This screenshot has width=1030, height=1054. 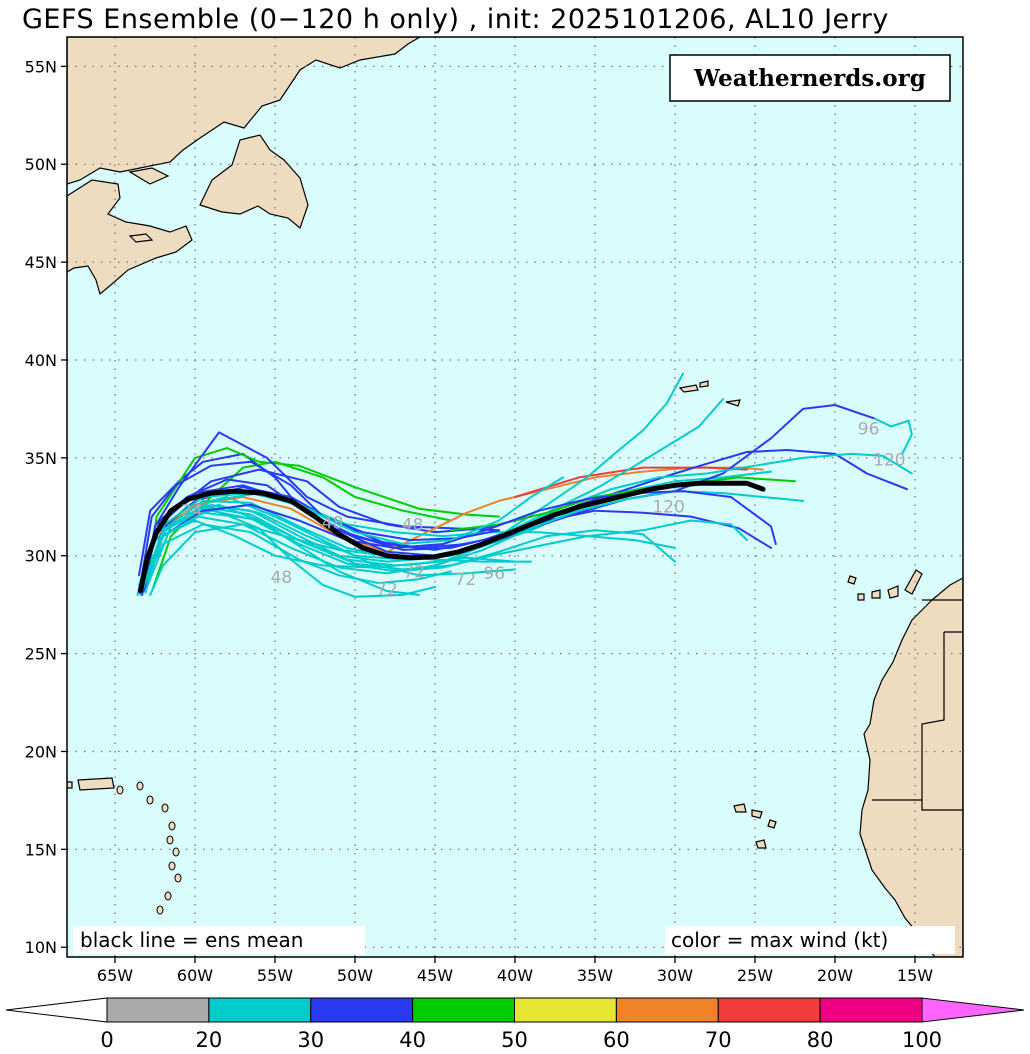 I want to click on lat-tick-label: 45N, so click(x=41, y=262).